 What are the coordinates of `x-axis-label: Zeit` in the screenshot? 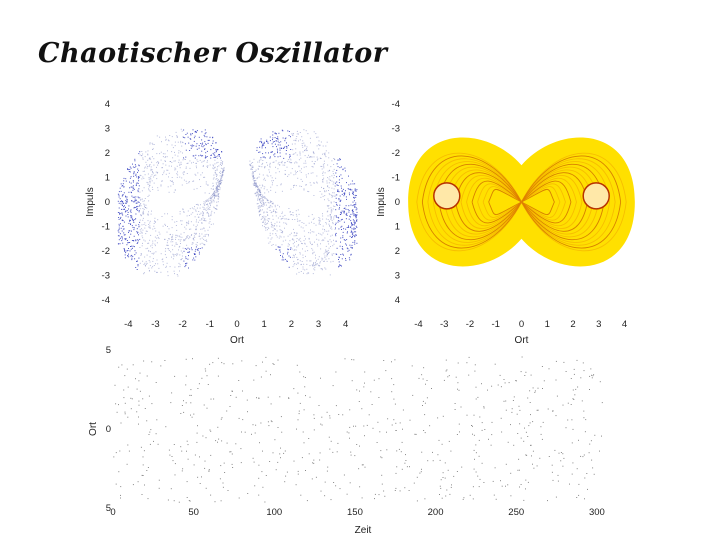 It's located at (363, 530).